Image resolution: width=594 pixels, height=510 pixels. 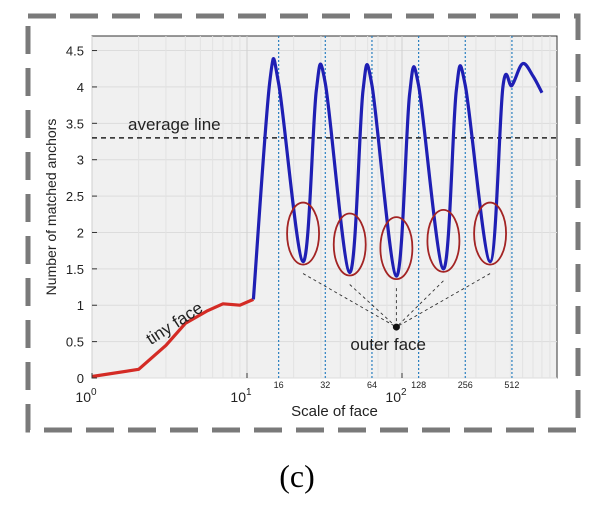 I want to click on y-tick-label: 3, so click(x=80, y=160).